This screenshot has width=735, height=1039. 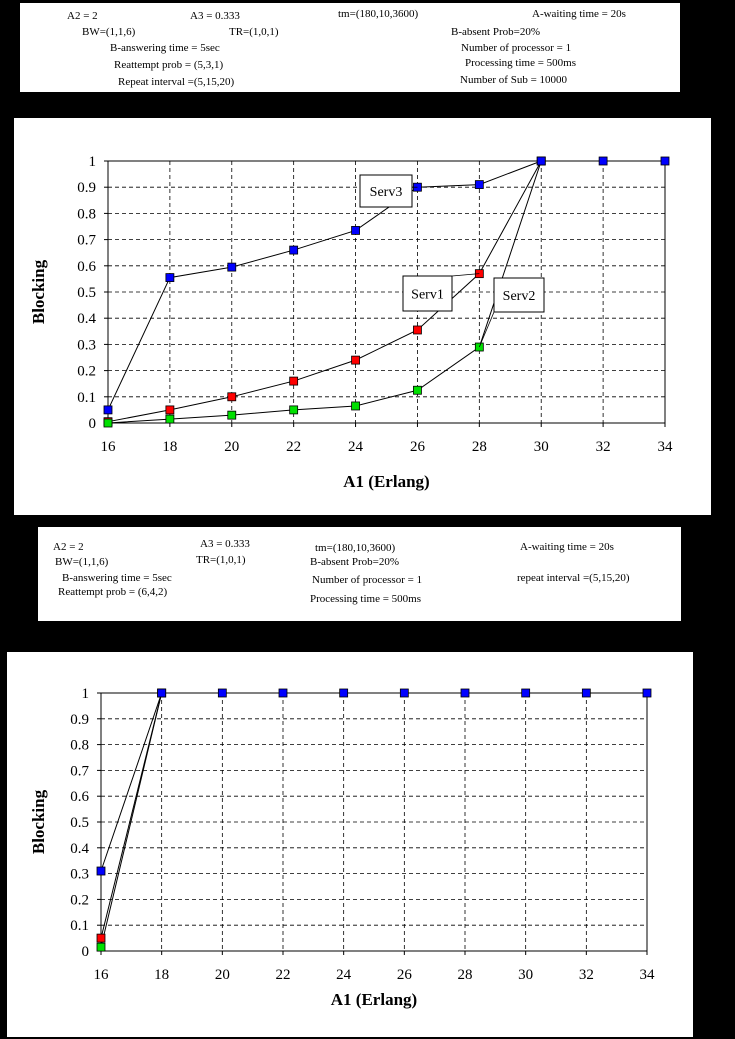 What do you see at coordinates (176, 82) in the screenshot?
I see `param-repeat: Repeat interval =(5,15,20)` at bounding box center [176, 82].